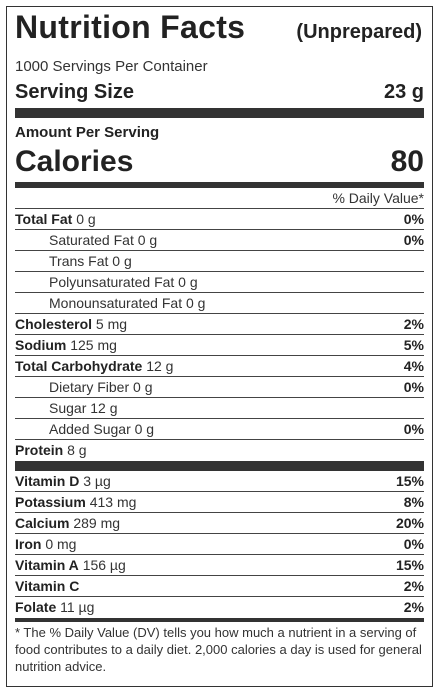 Image resolution: width=441 pixels, height=695 pixels. Describe the element at coordinates (219, 198) in the screenshot. I see `daily-value-header: % Daily Value*` at that location.